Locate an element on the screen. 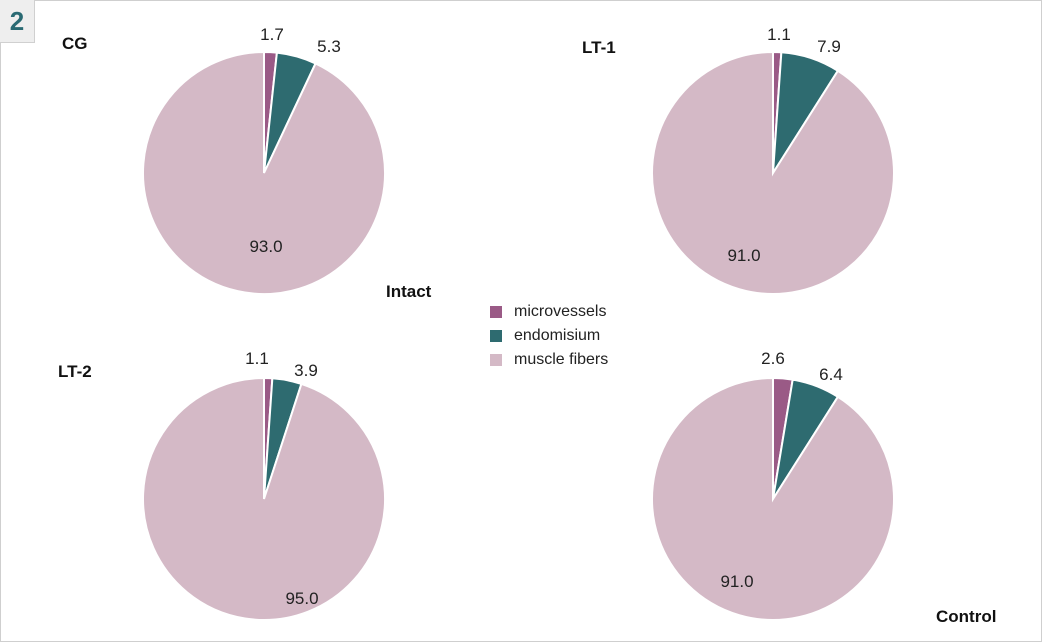  pie-control-label-microvessels: 2.6 is located at coordinates (773, 358).